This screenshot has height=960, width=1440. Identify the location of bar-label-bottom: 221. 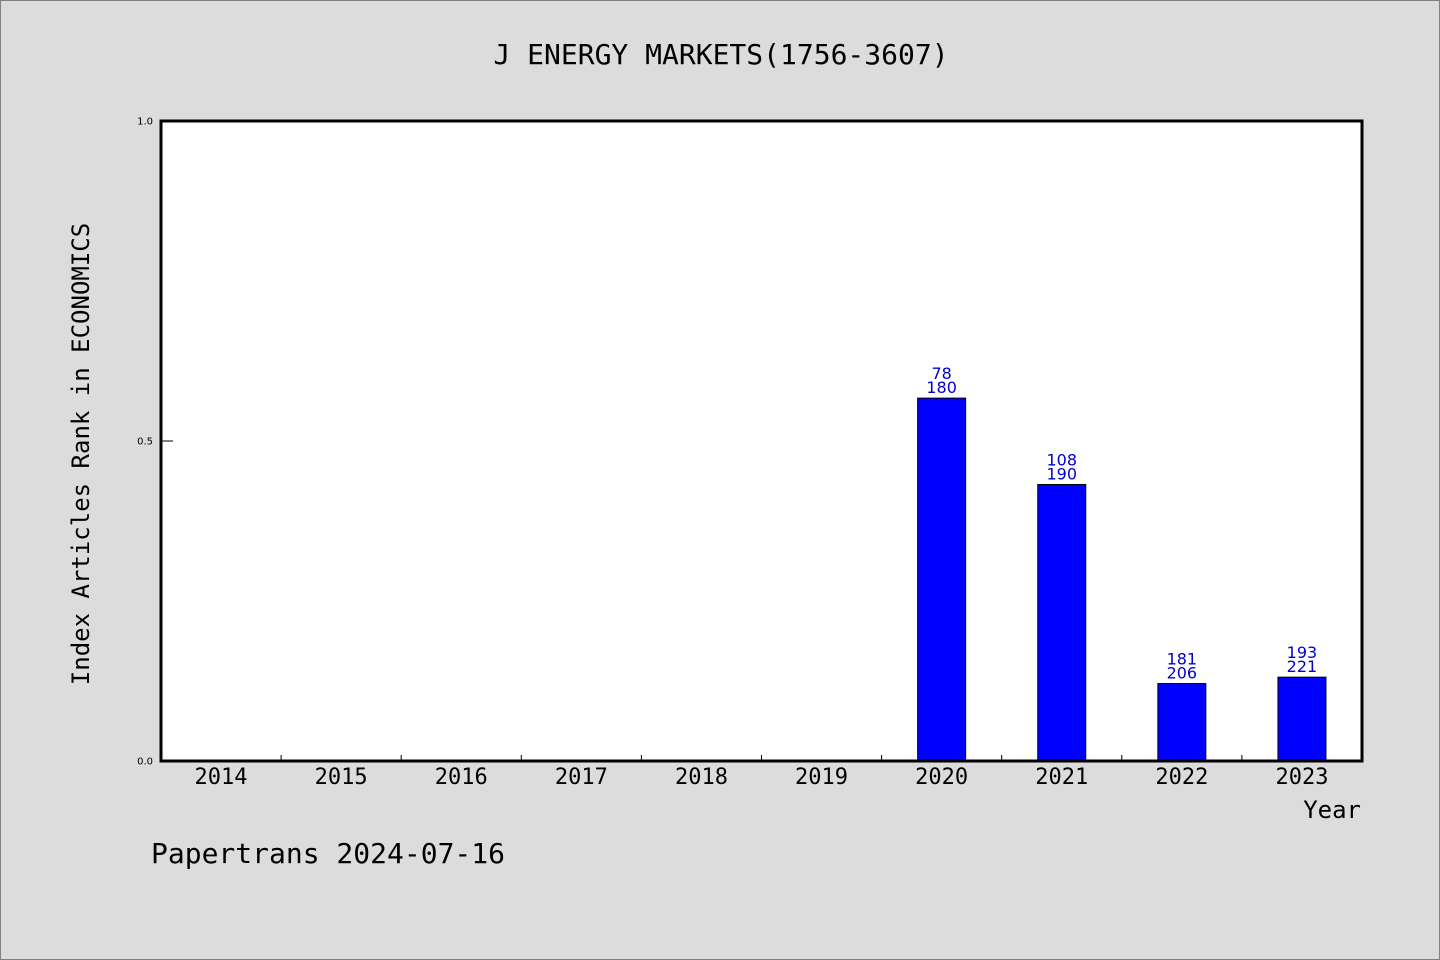
(1302, 666).